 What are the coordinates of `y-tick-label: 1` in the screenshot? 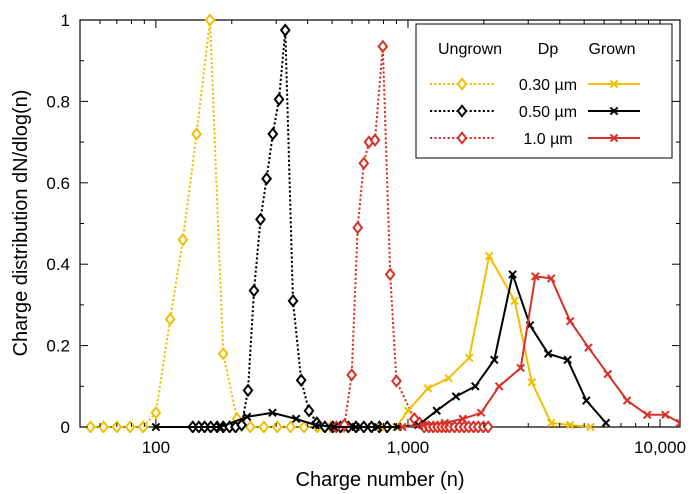 It's located at (65, 20).